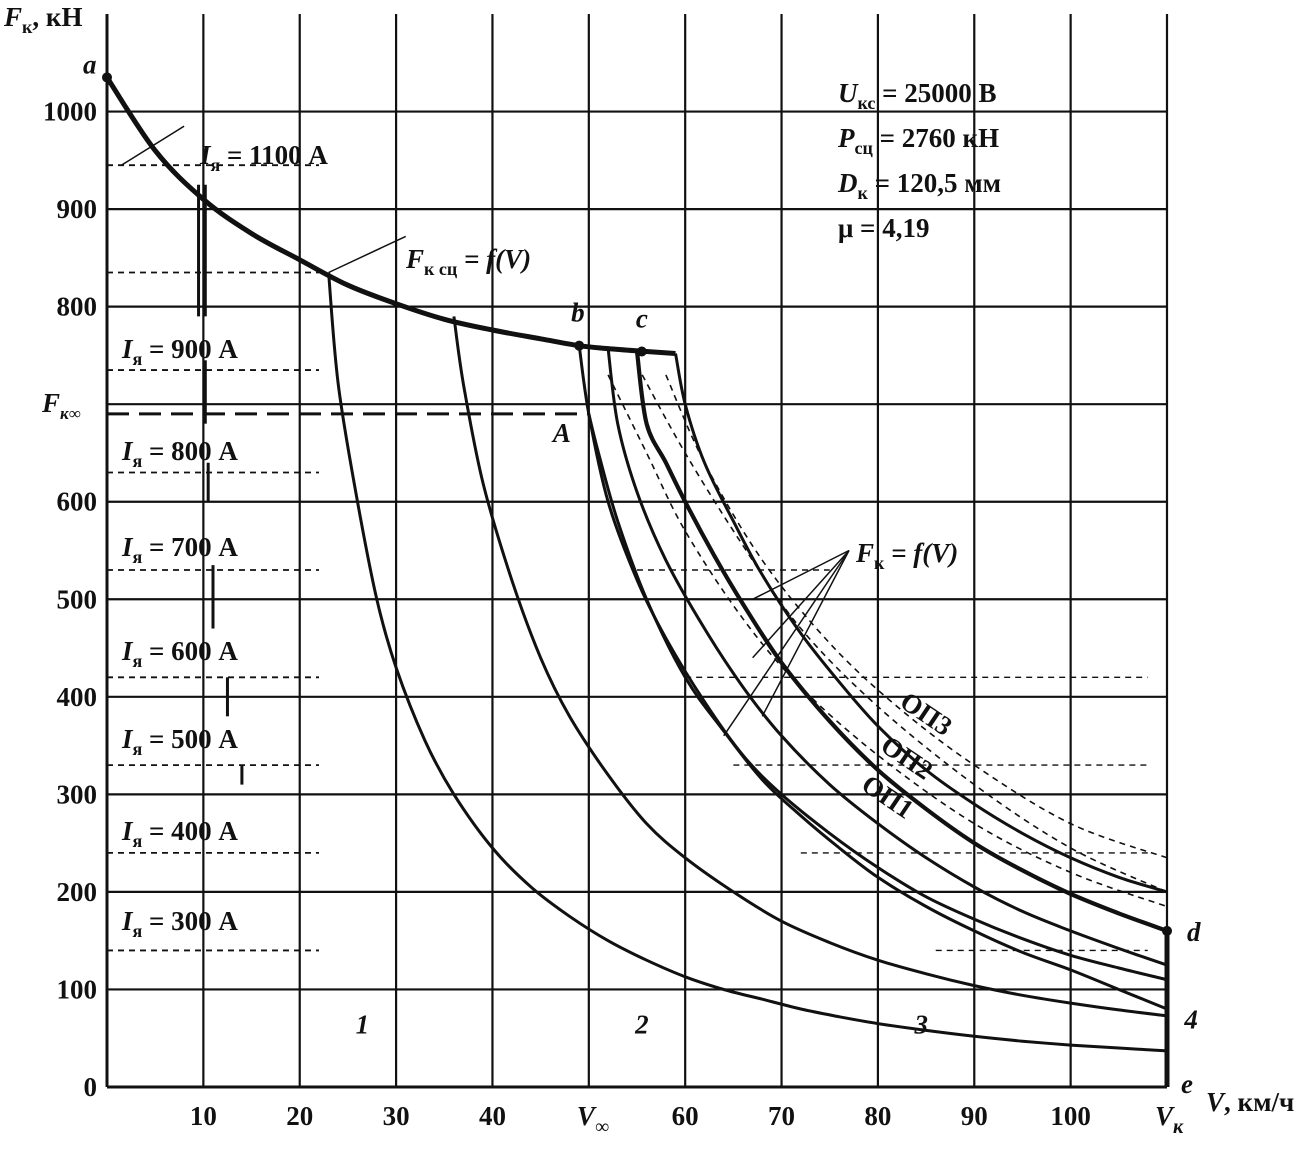  Describe the element at coordinates (883, 228) in the screenshot. I see `parameter-text: μ = 4,19` at that location.